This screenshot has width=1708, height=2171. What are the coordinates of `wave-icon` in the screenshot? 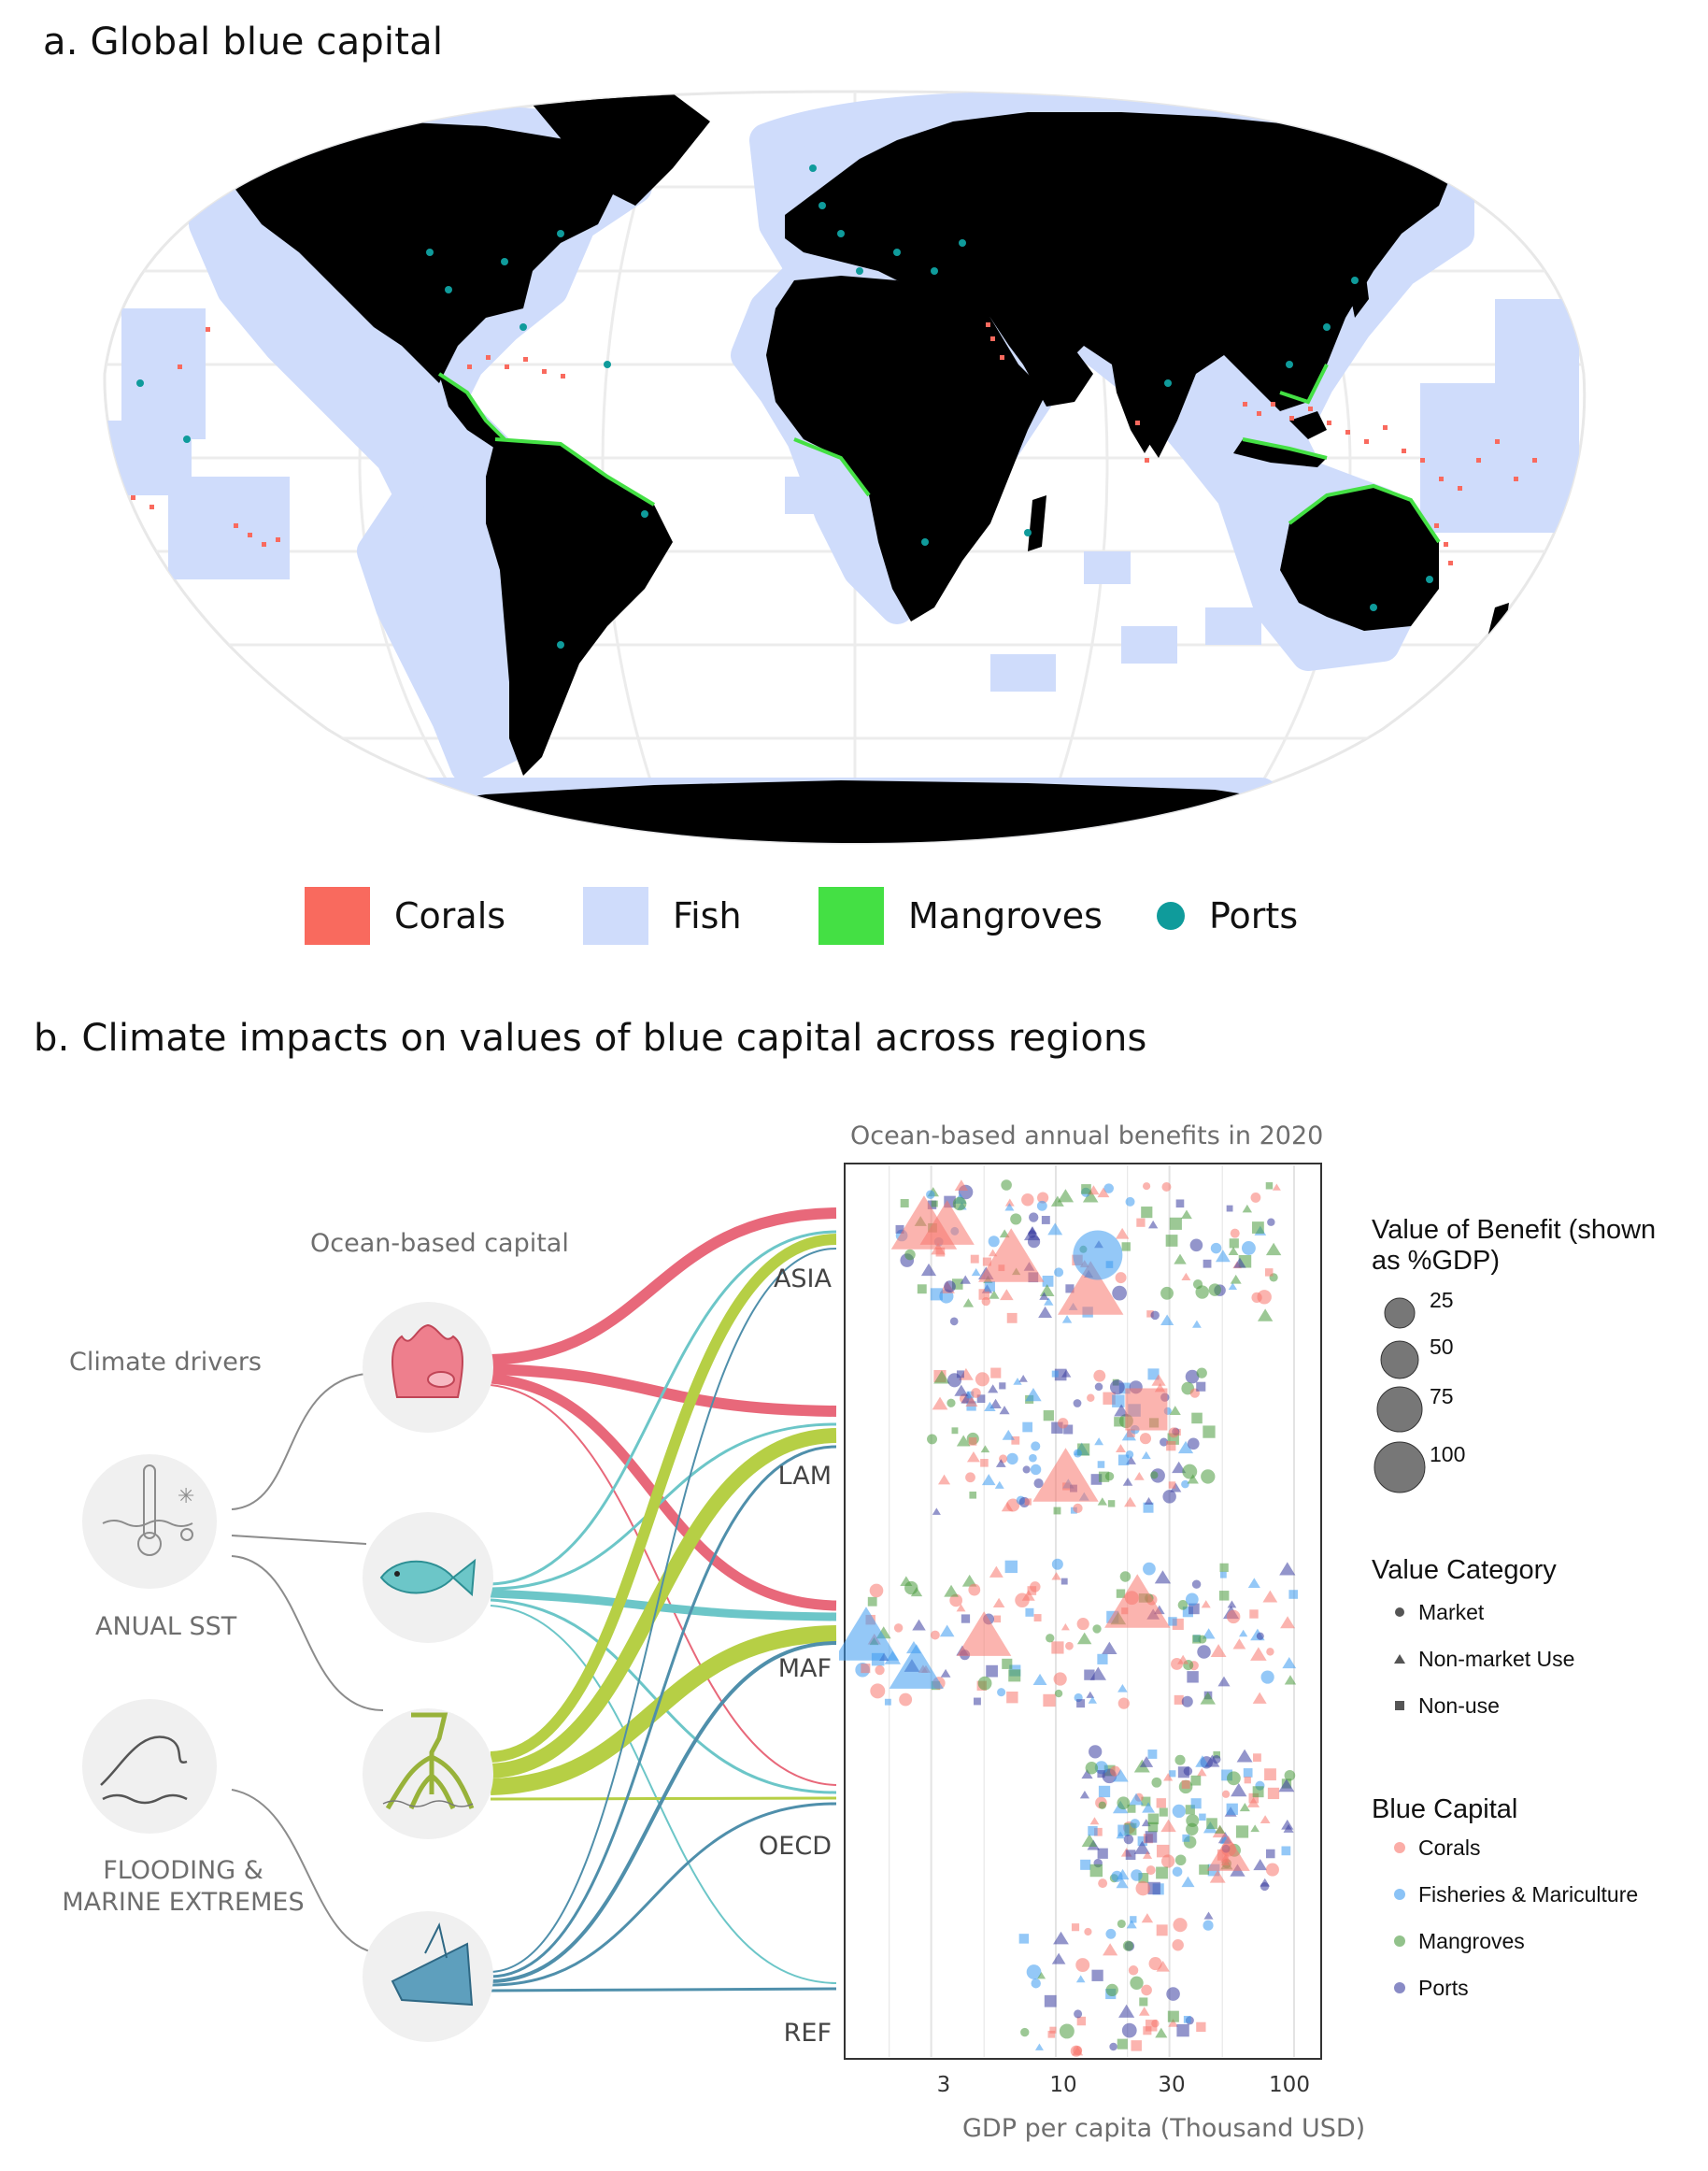 It's located at (150, 1766).